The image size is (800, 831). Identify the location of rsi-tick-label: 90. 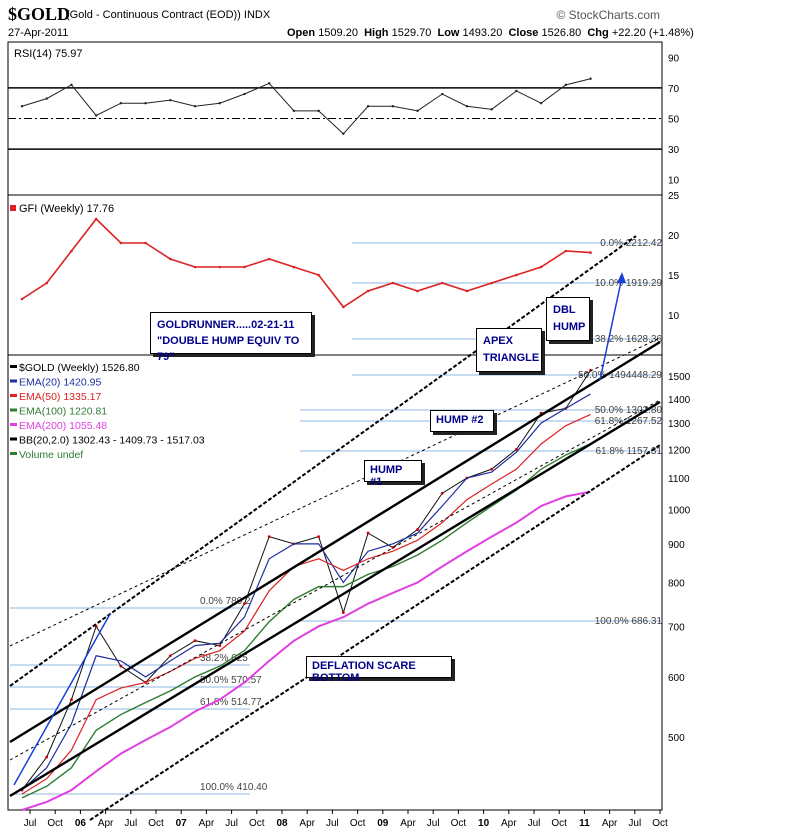
(674, 58).